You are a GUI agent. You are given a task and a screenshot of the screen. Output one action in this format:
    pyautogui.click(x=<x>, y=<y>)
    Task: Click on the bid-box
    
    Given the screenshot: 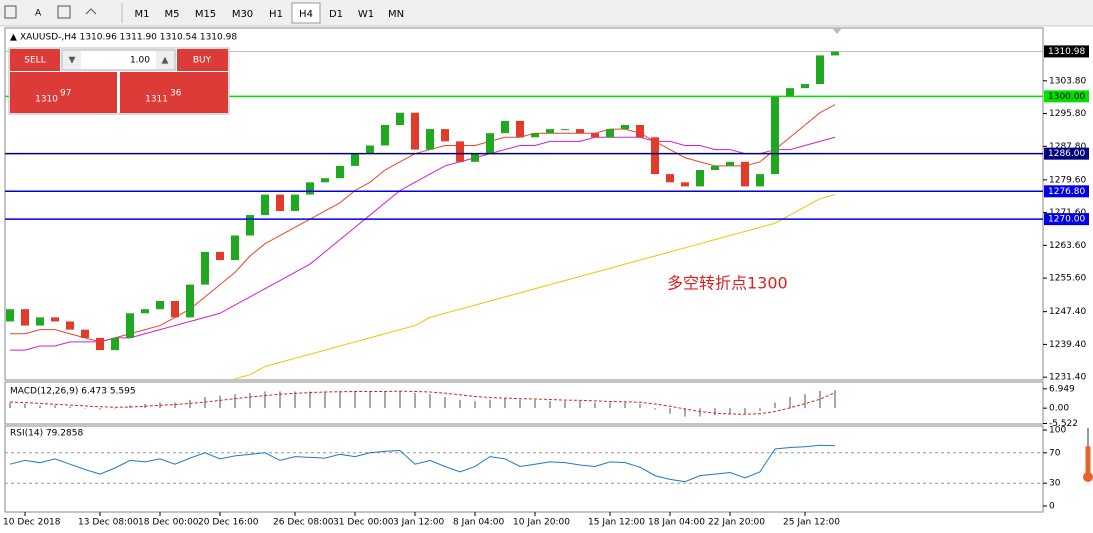 What is the action you would take?
    pyautogui.click(x=63, y=92)
    